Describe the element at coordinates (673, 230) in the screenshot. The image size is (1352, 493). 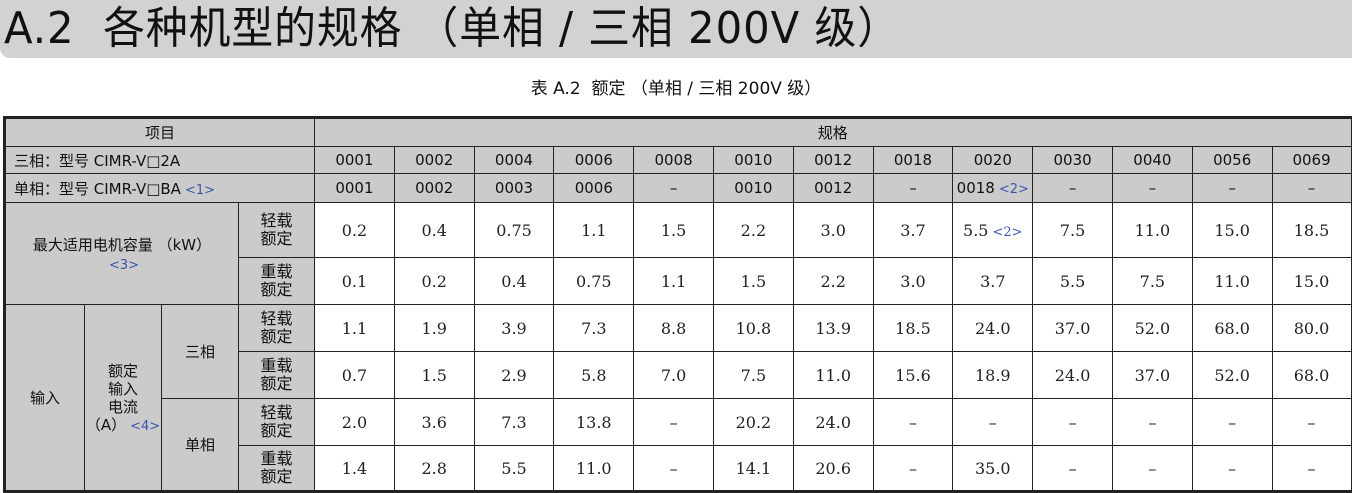
I see `value-cell-text: 1.5` at that location.